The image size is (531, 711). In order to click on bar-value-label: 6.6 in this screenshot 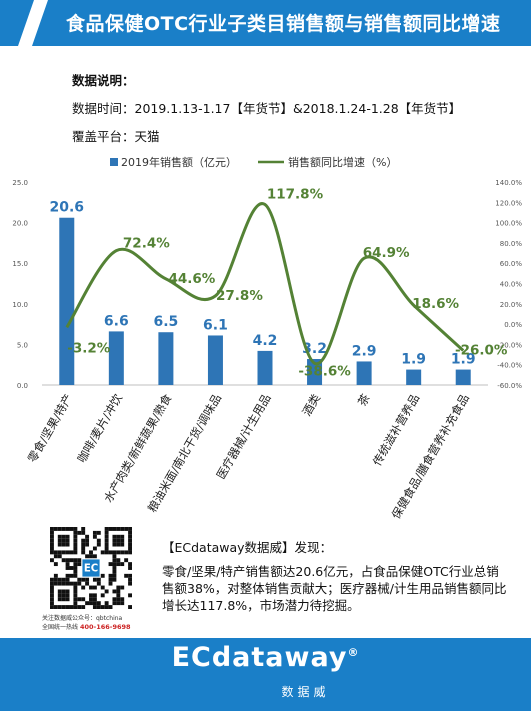, I will do `click(116, 321)`.